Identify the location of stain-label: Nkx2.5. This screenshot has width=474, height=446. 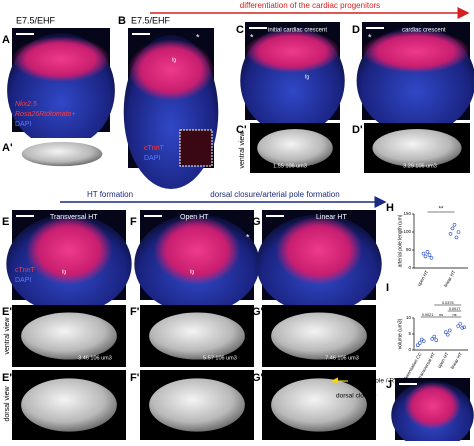
(26, 104).